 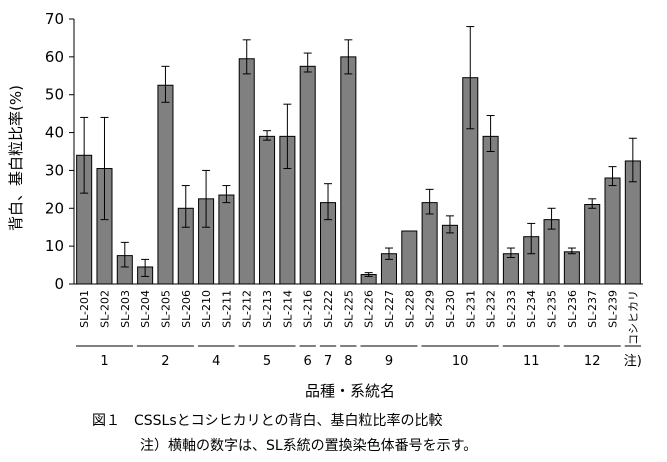 What do you see at coordinates (409, 309) in the screenshot?
I see `x-tick-label-SL-228: SL-228` at bounding box center [409, 309].